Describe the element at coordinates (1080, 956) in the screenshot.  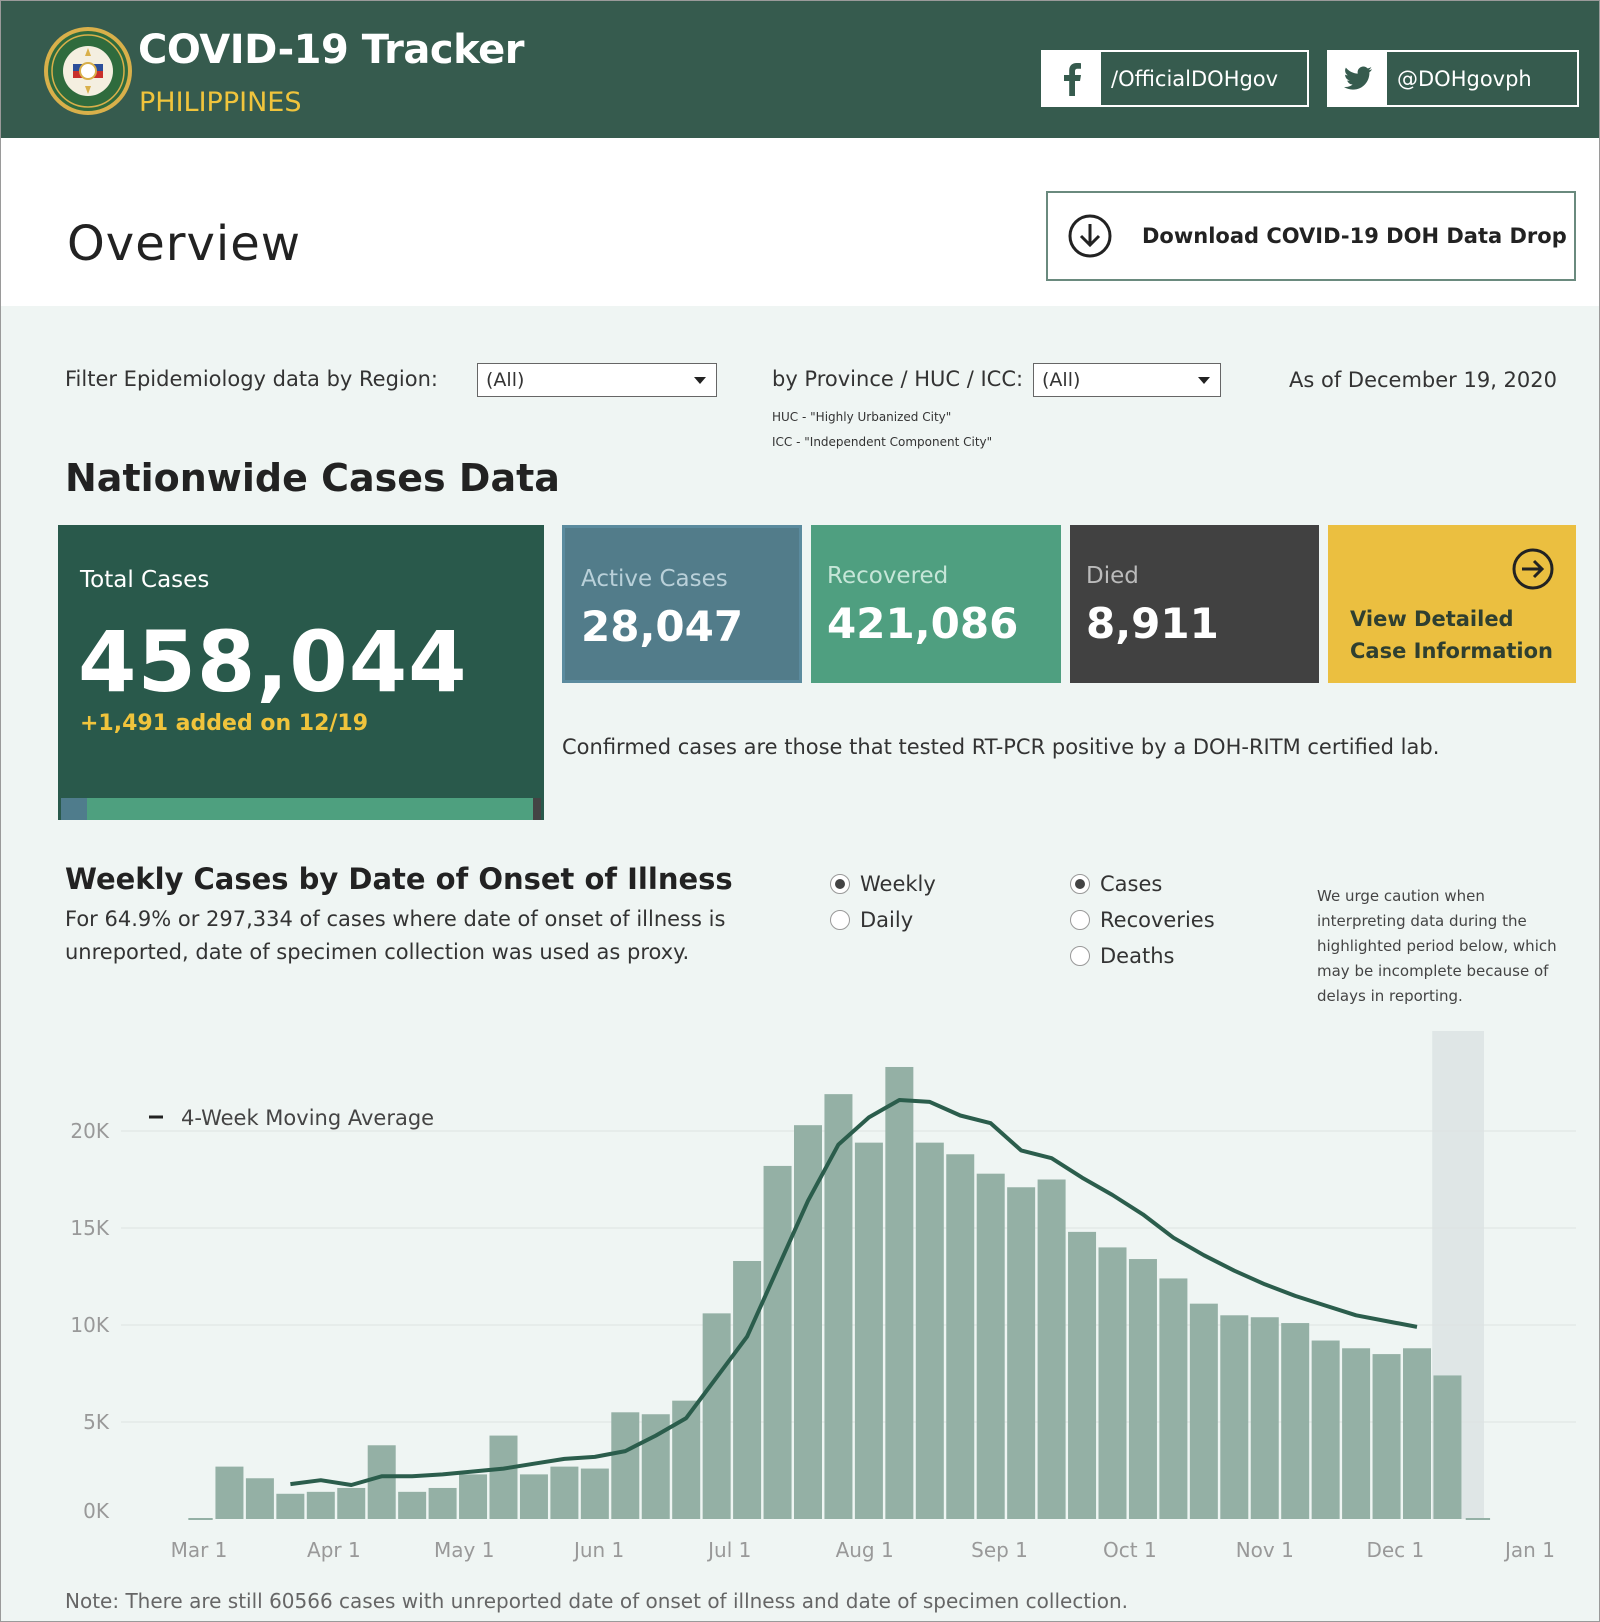
I see `radio-deaths-indicator` at that location.